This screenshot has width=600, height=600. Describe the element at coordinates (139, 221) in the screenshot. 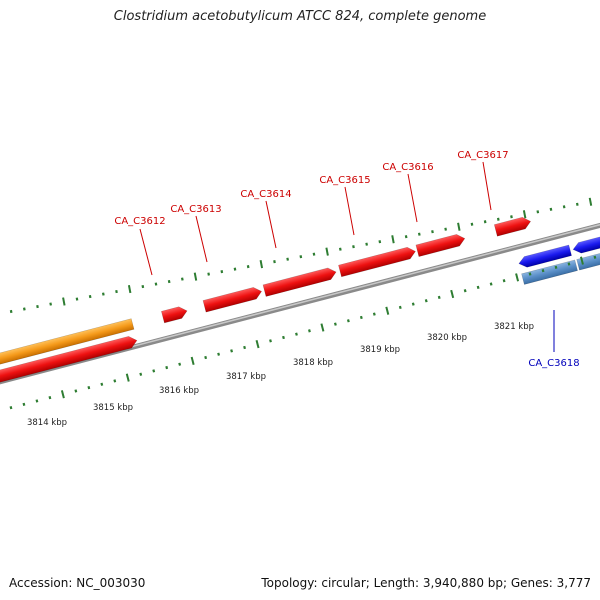

I see `gene-label: CA_C3612` at that location.